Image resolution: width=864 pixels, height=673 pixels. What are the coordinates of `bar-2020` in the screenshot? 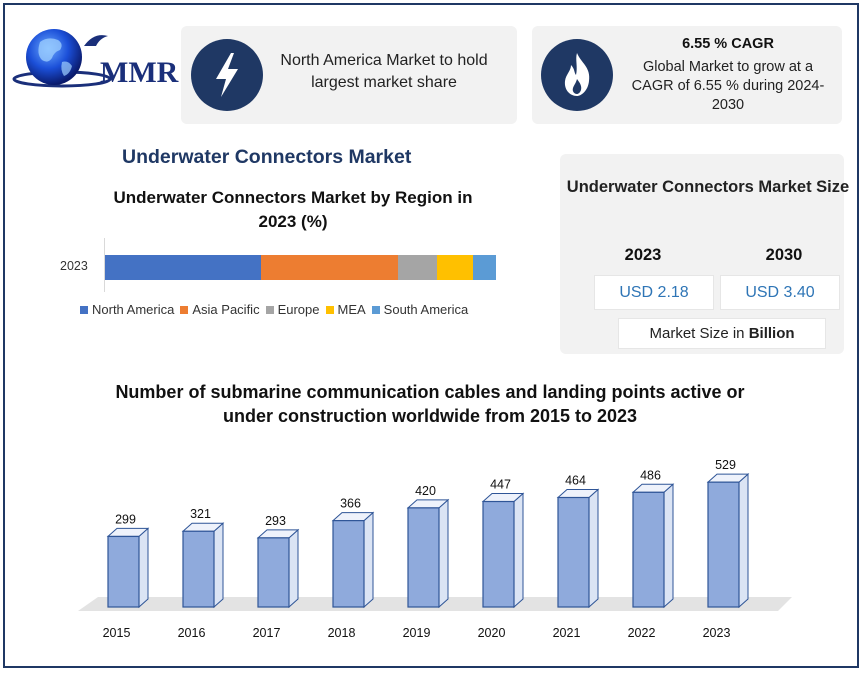 It's located at (498, 554).